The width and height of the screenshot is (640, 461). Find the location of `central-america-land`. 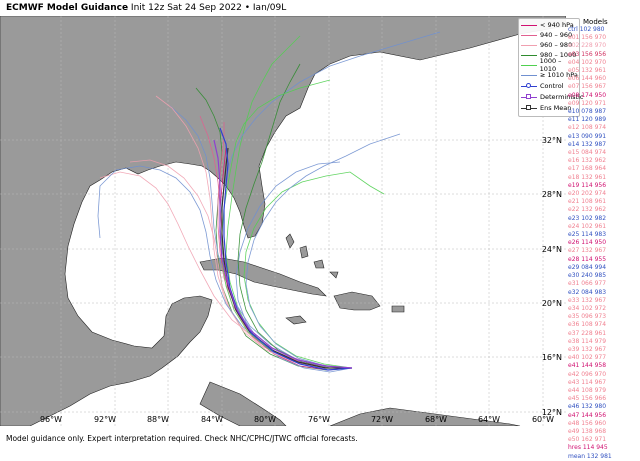

central-america-land is located at coordinates (243, 403).